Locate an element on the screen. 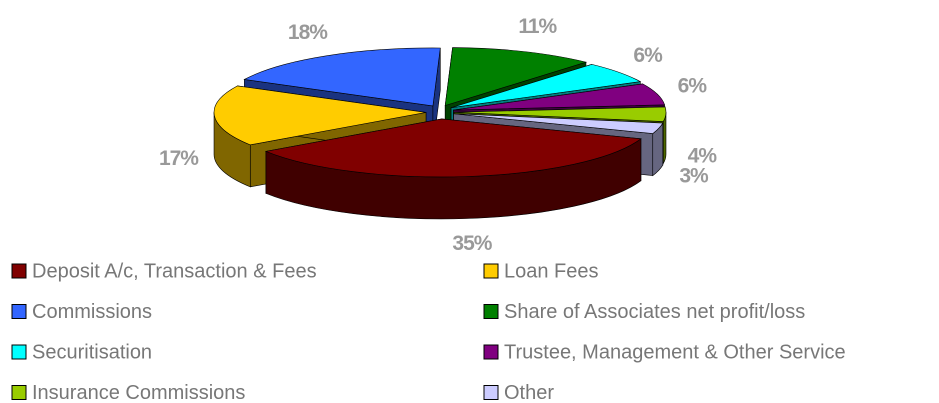 The height and width of the screenshot is (403, 939). legend-label: Deposit A/c, Transaction & Fees is located at coordinates (174, 271).